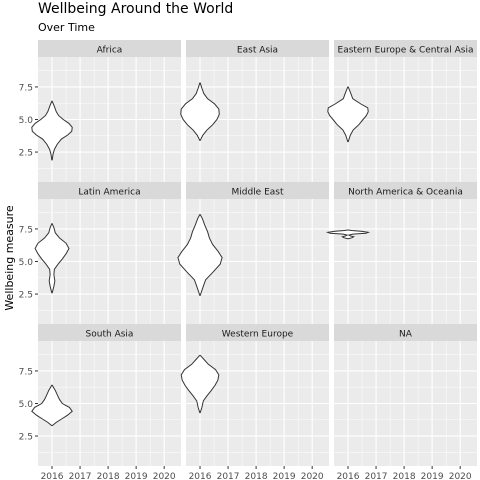 This screenshot has width=480, height=480. What do you see at coordinates (405, 402) in the screenshot?
I see `panel: NA 2016 2017 2018 2019 2020` at bounding box center [405, 402].